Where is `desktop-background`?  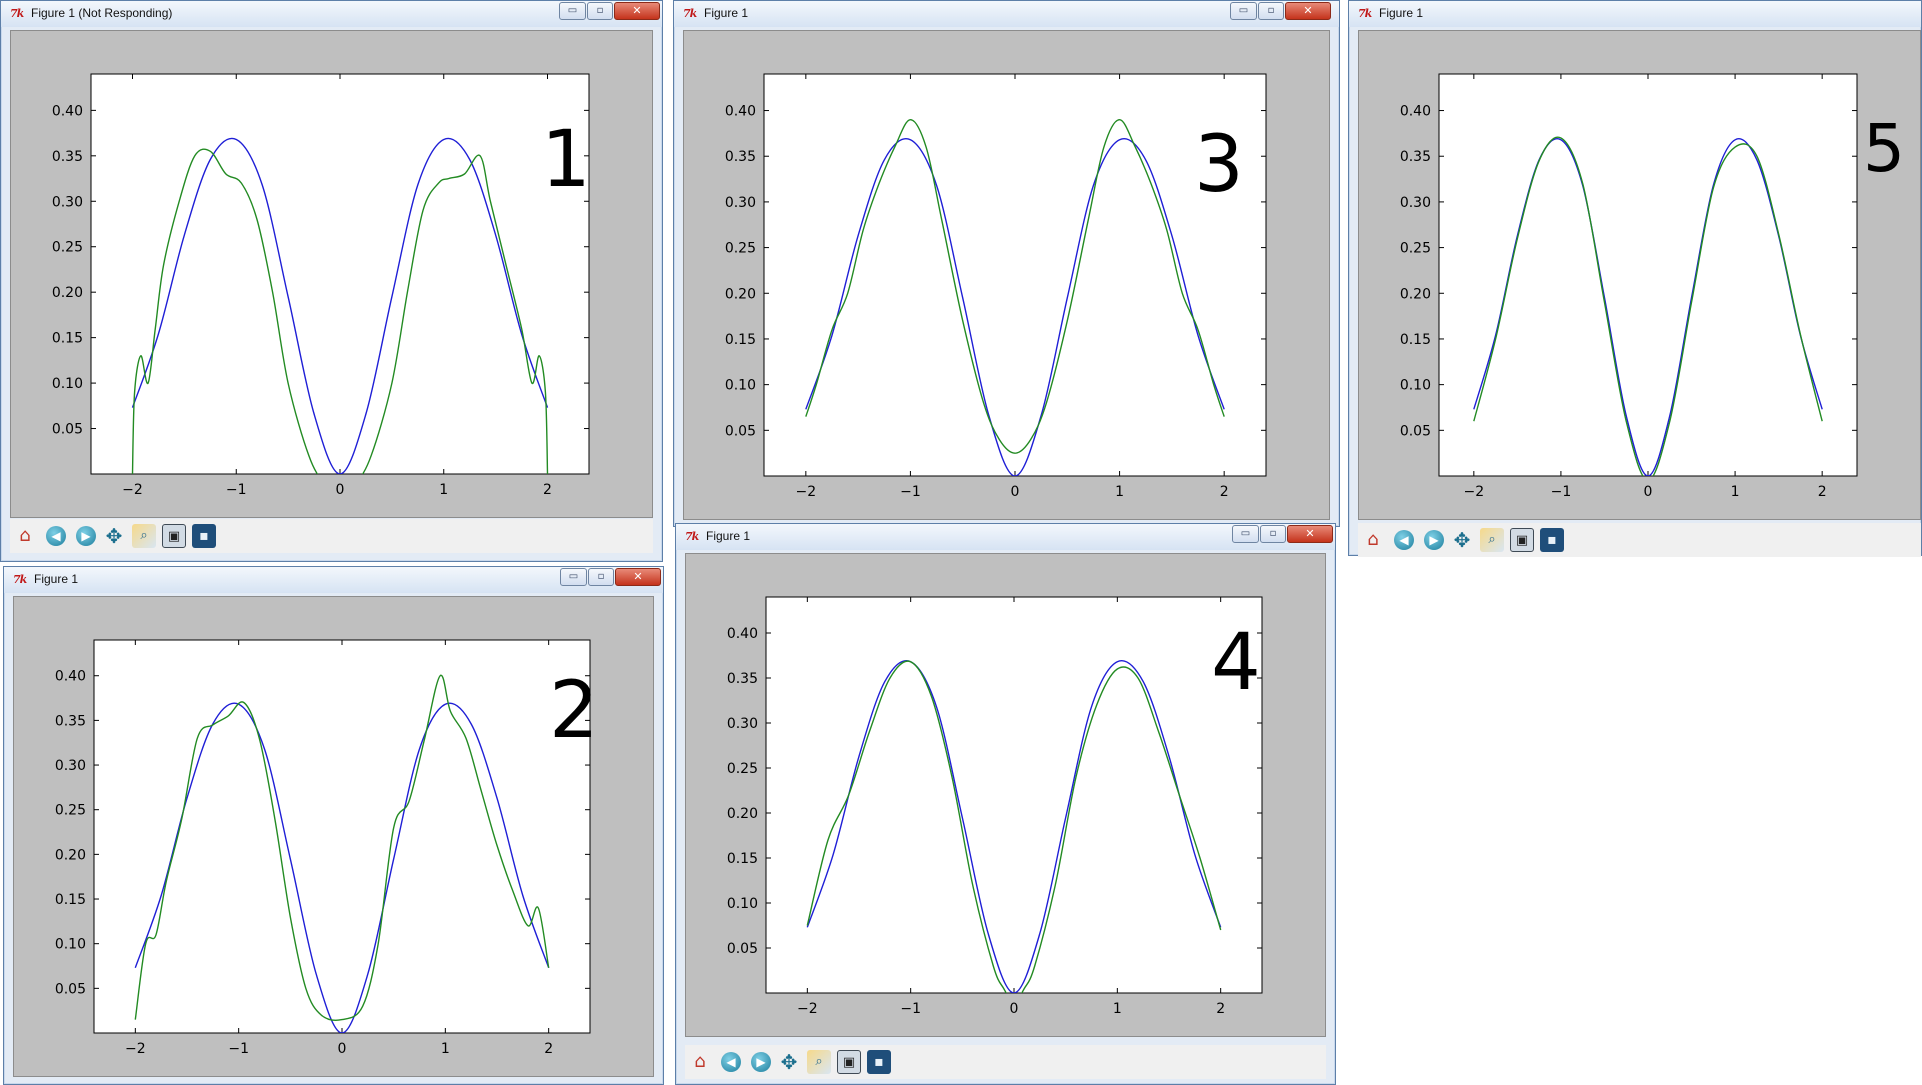 desktop-background is located at coordinates (1633, 820).